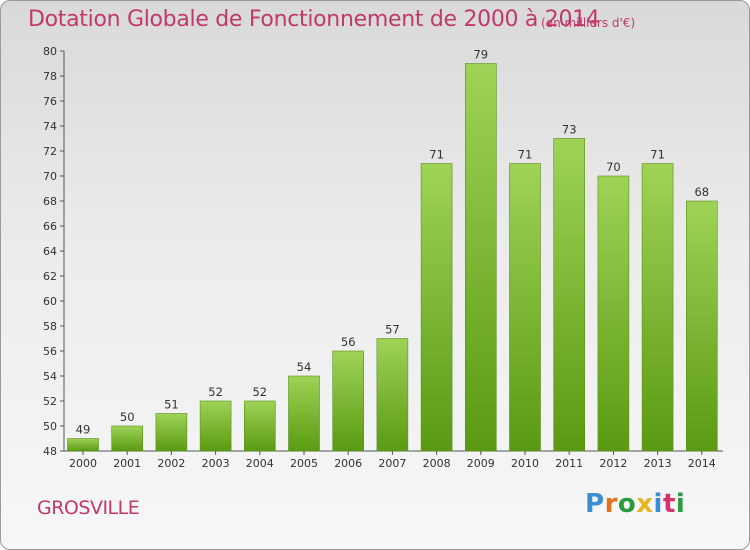 The width and height of the screenshot is (750, 550). I want to click on y-tick-label: 76, so click(50, 101).